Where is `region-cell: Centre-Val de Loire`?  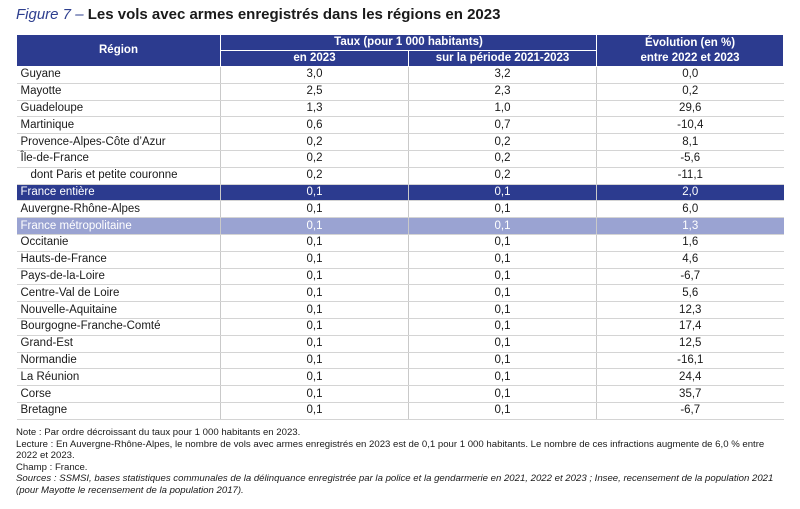 region-cell: Centre-Val de Loire is located at coordinates (118, 293).